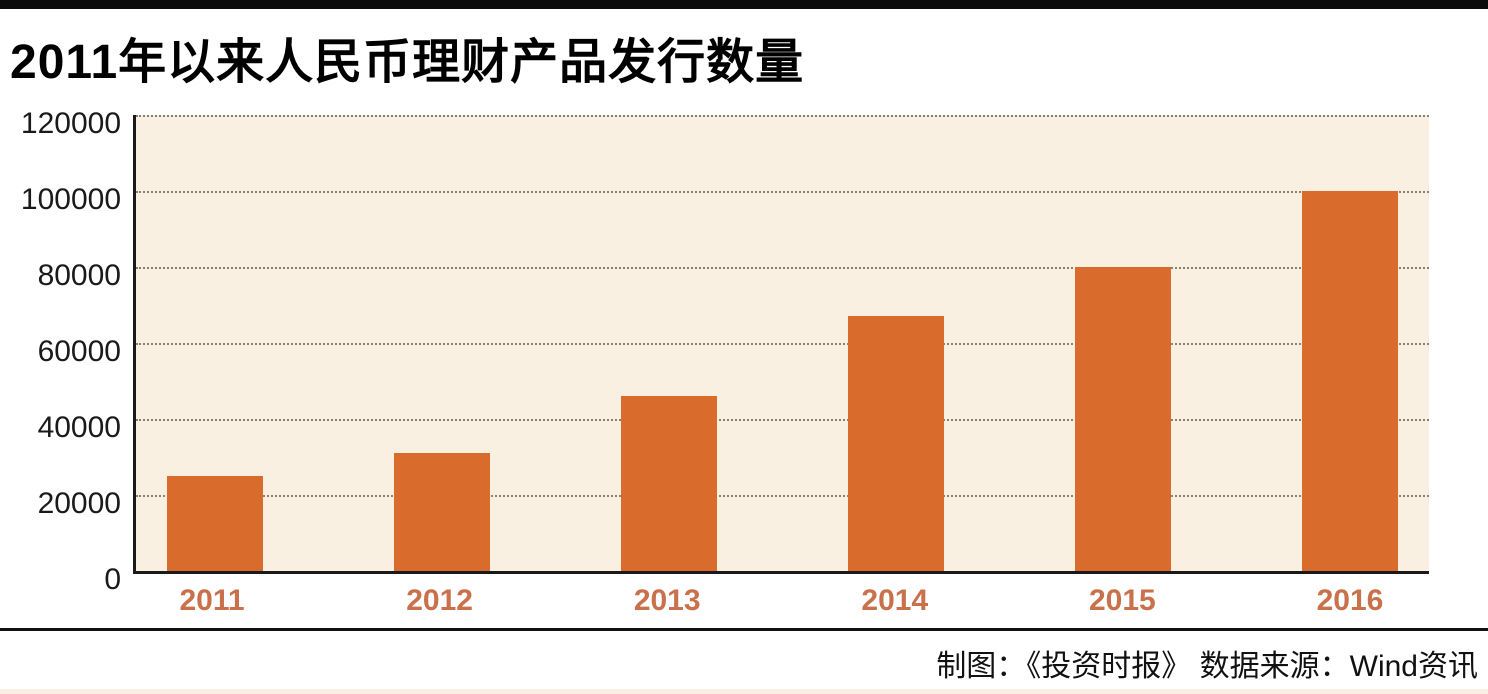 Image resolution: width=1488 pixels, height=694 pixels. Describe the element at coordinates (79, 351) in the screenshot. I see `y-axis-tick-label-60000: 60000` at that location.